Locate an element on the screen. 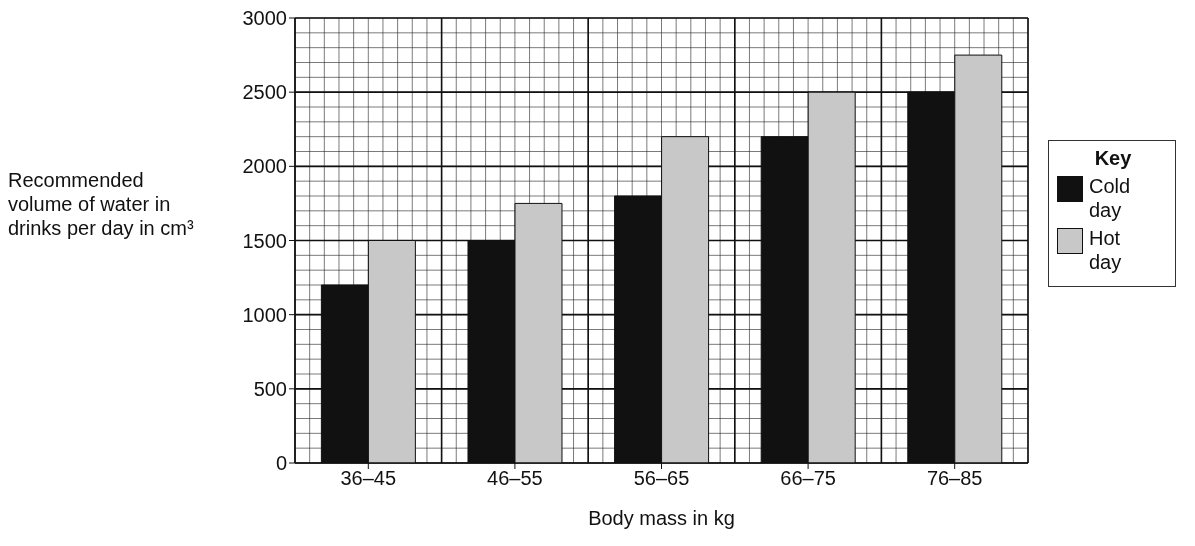 This screenshot has width=1195, height=546. y-tick-label: 2500 is located at coordinates (264, 92).